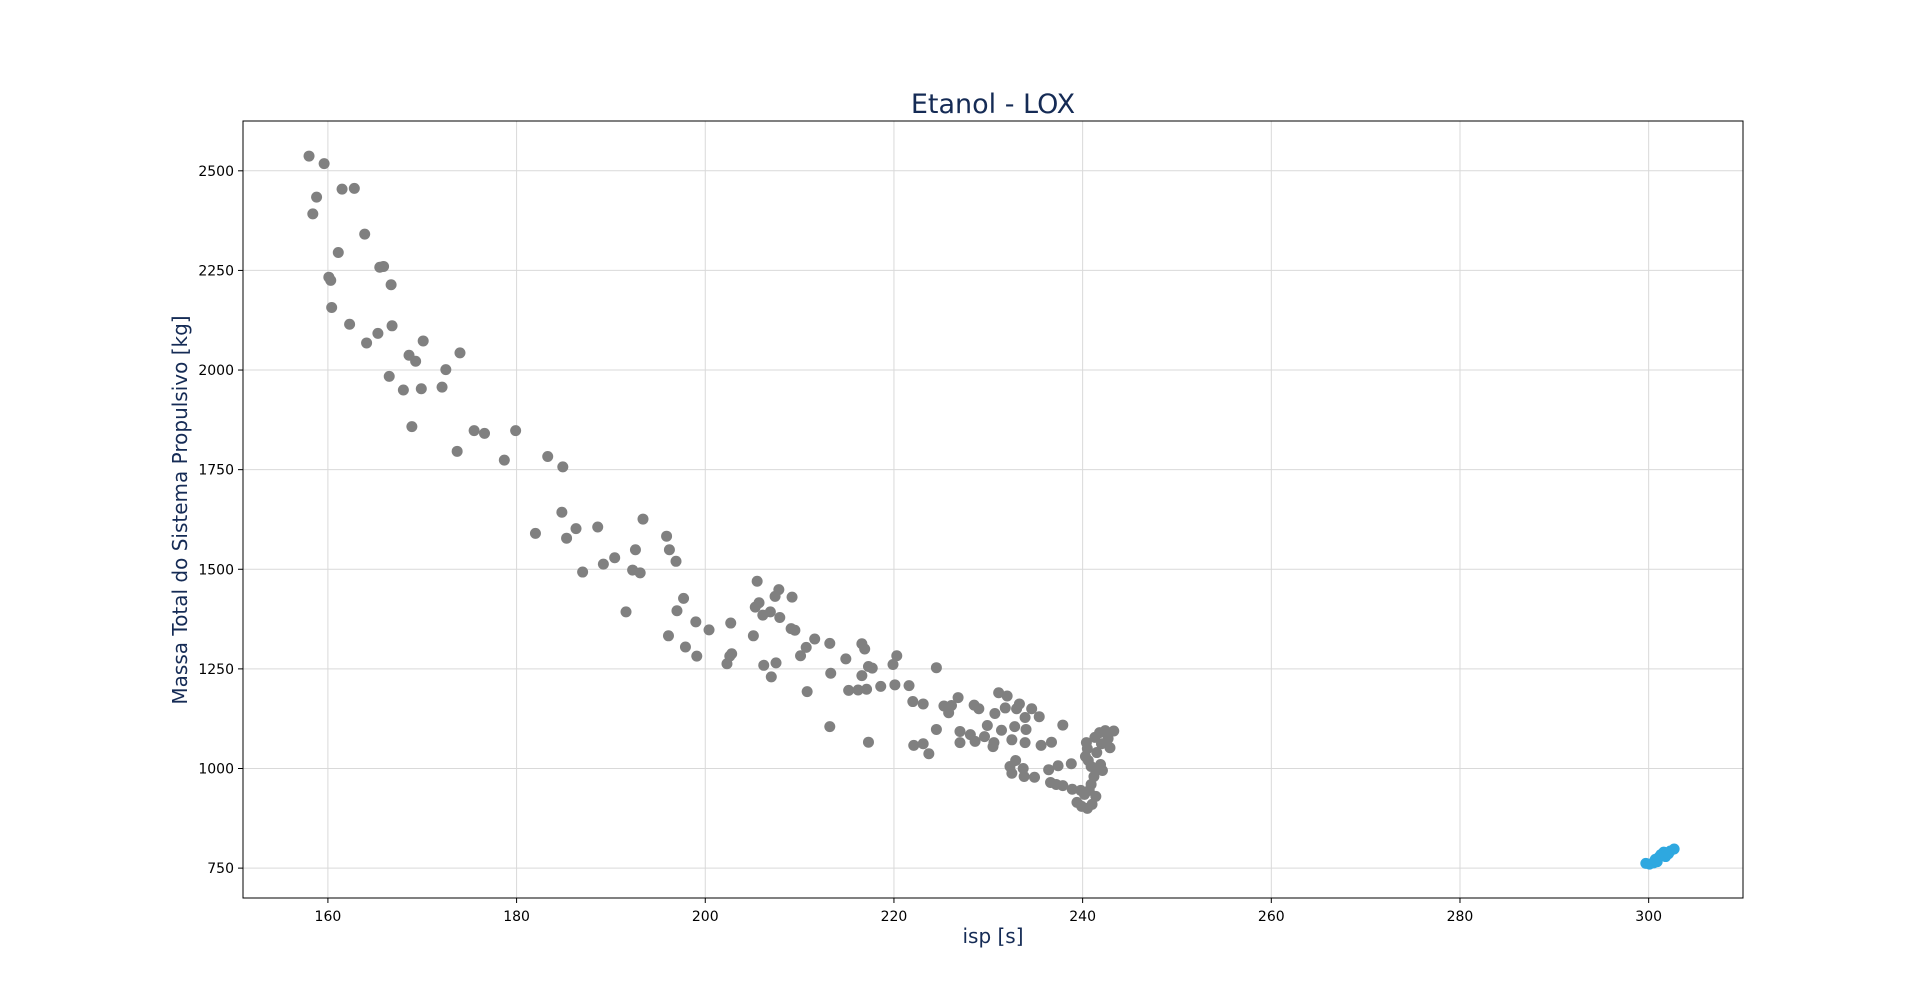 The image size is (1920, 1001). What do you see at coordinates (328, 917) in the screenshot?
I see `x-tick-label: 160` at bounding box center [328, 917].